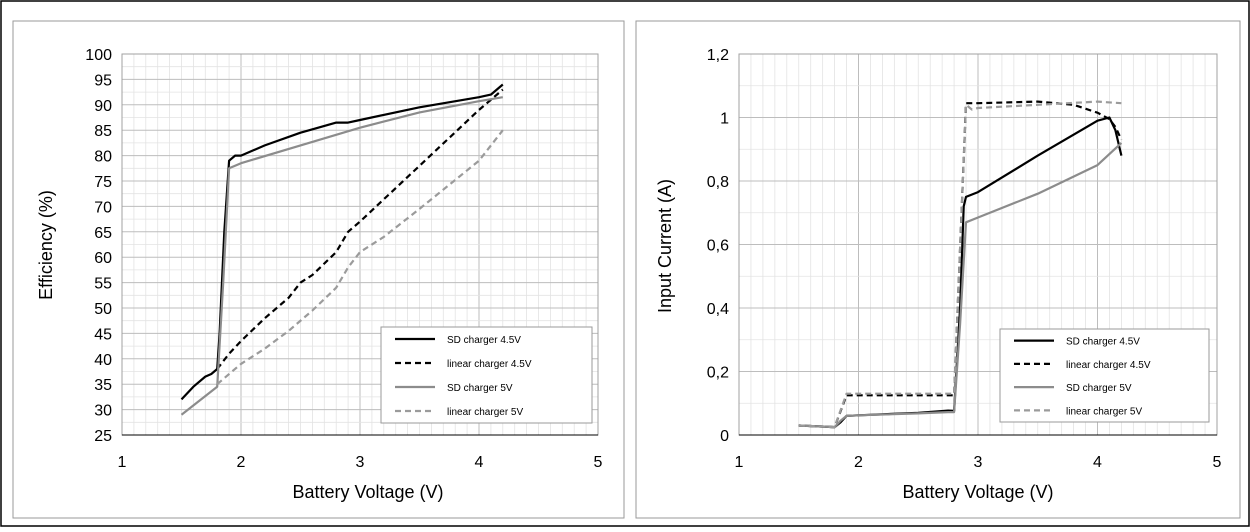  I want to click on y-tick-label: 60, so click(103, 258).